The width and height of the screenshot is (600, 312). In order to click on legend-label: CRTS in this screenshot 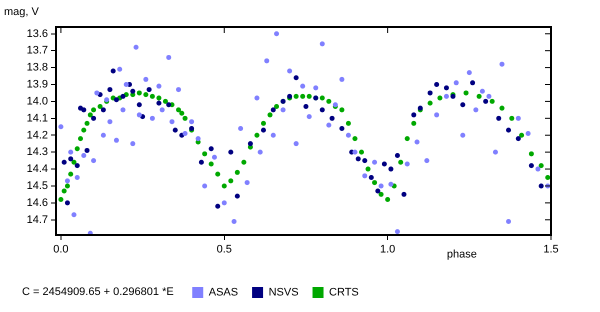, I will do `click(344, 292)`.